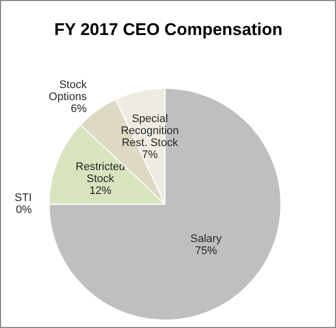 This screenshot has width=336, height=328. I want to click on data-label: 75%, so click(206, 250).